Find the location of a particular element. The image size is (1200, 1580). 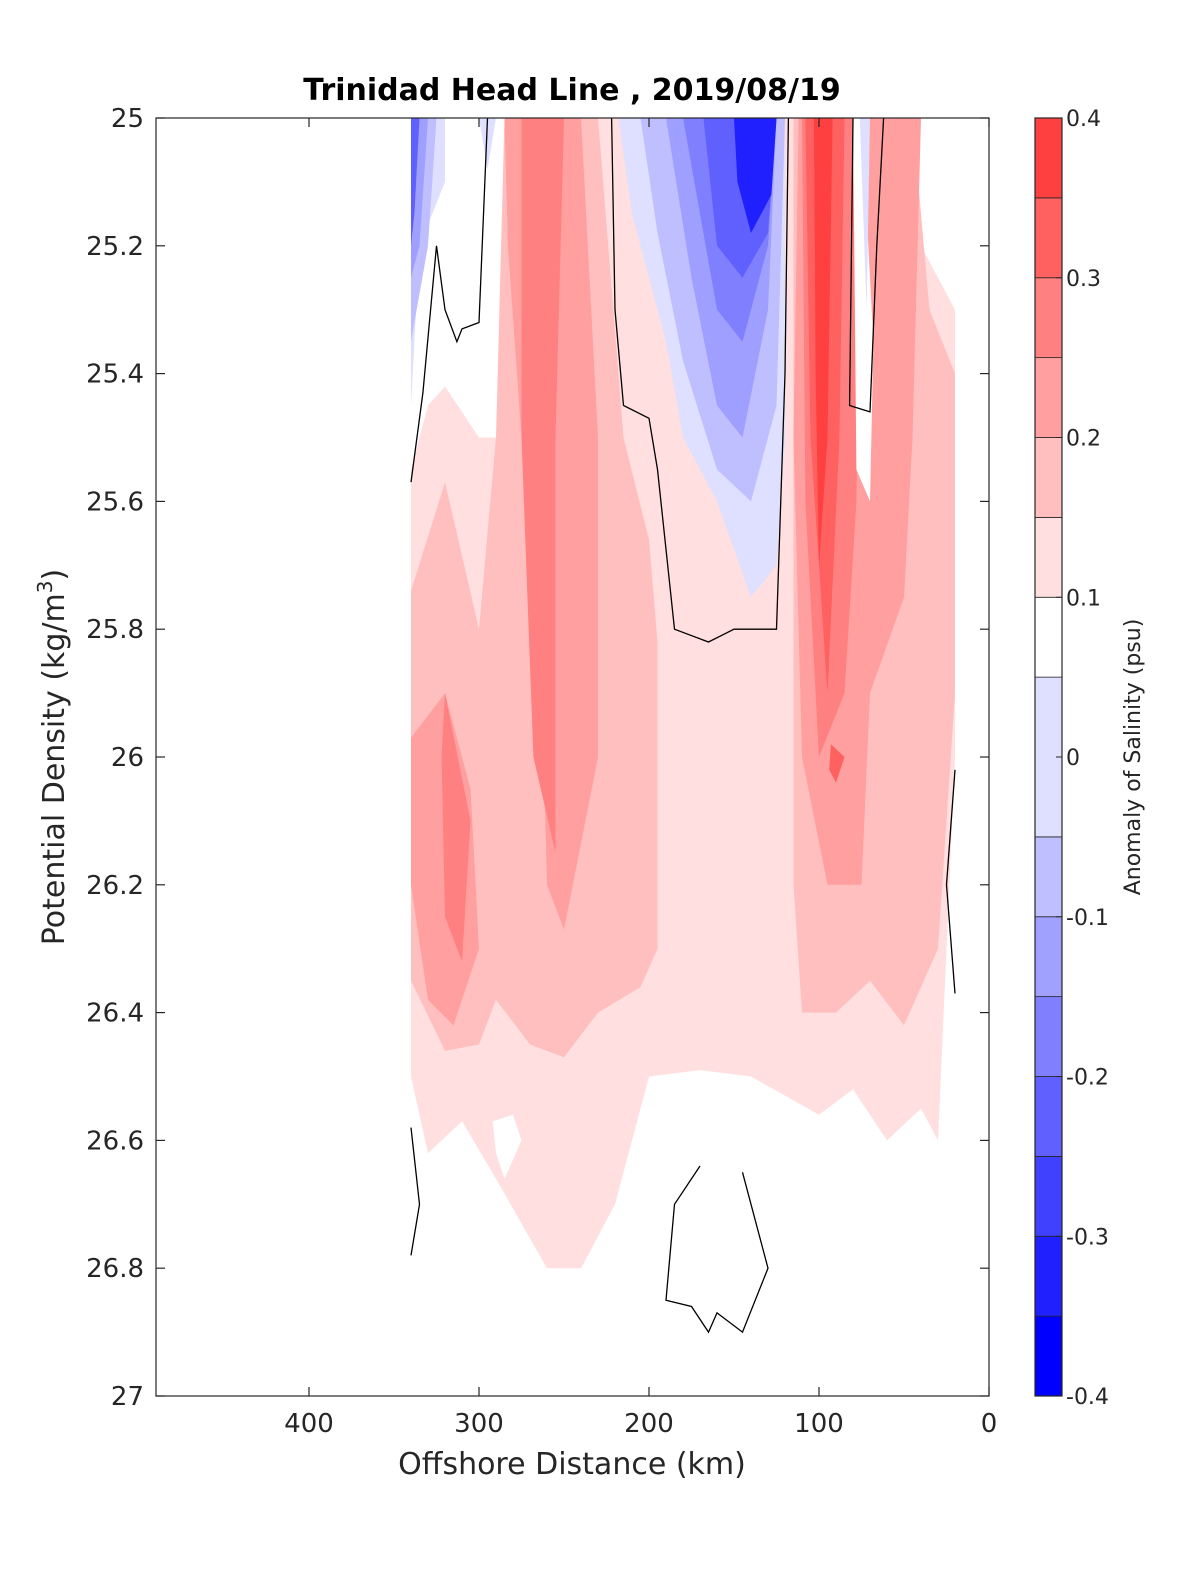

x-tick-label: 200 is located at coordinates (649, 1424).